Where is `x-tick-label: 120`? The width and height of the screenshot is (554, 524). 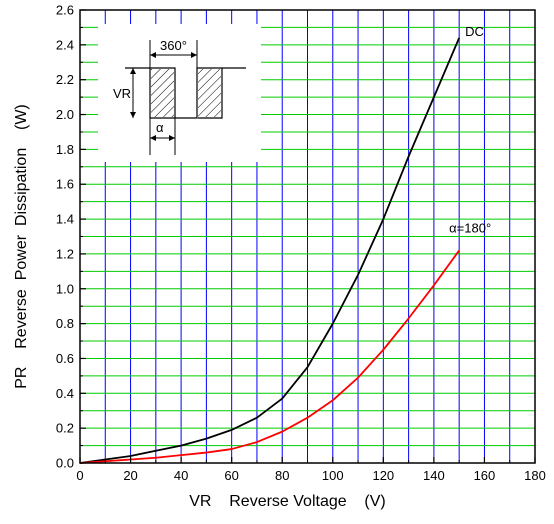
x-tick-label: 120 is located at coordinates (383, 475).